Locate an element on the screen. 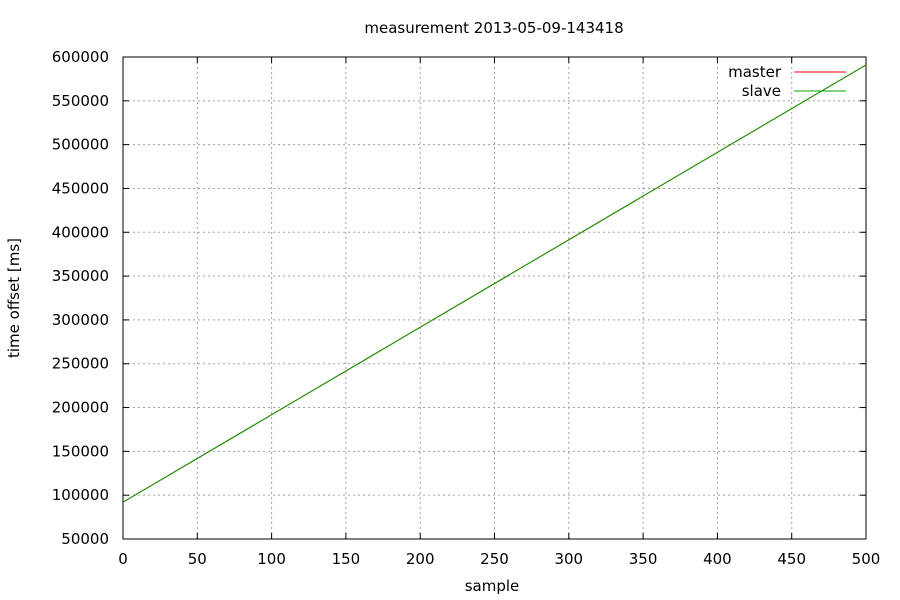 This screenshot has width=900, height=600. chart-title: measurement 2013-05-09-143418 is located at coordinates (493, 28).